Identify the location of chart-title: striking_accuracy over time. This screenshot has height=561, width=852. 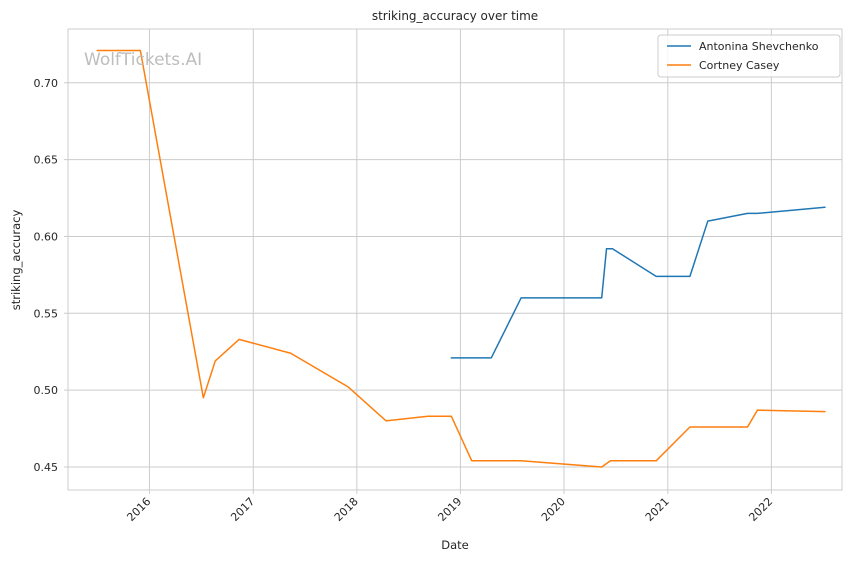
(455, 16).